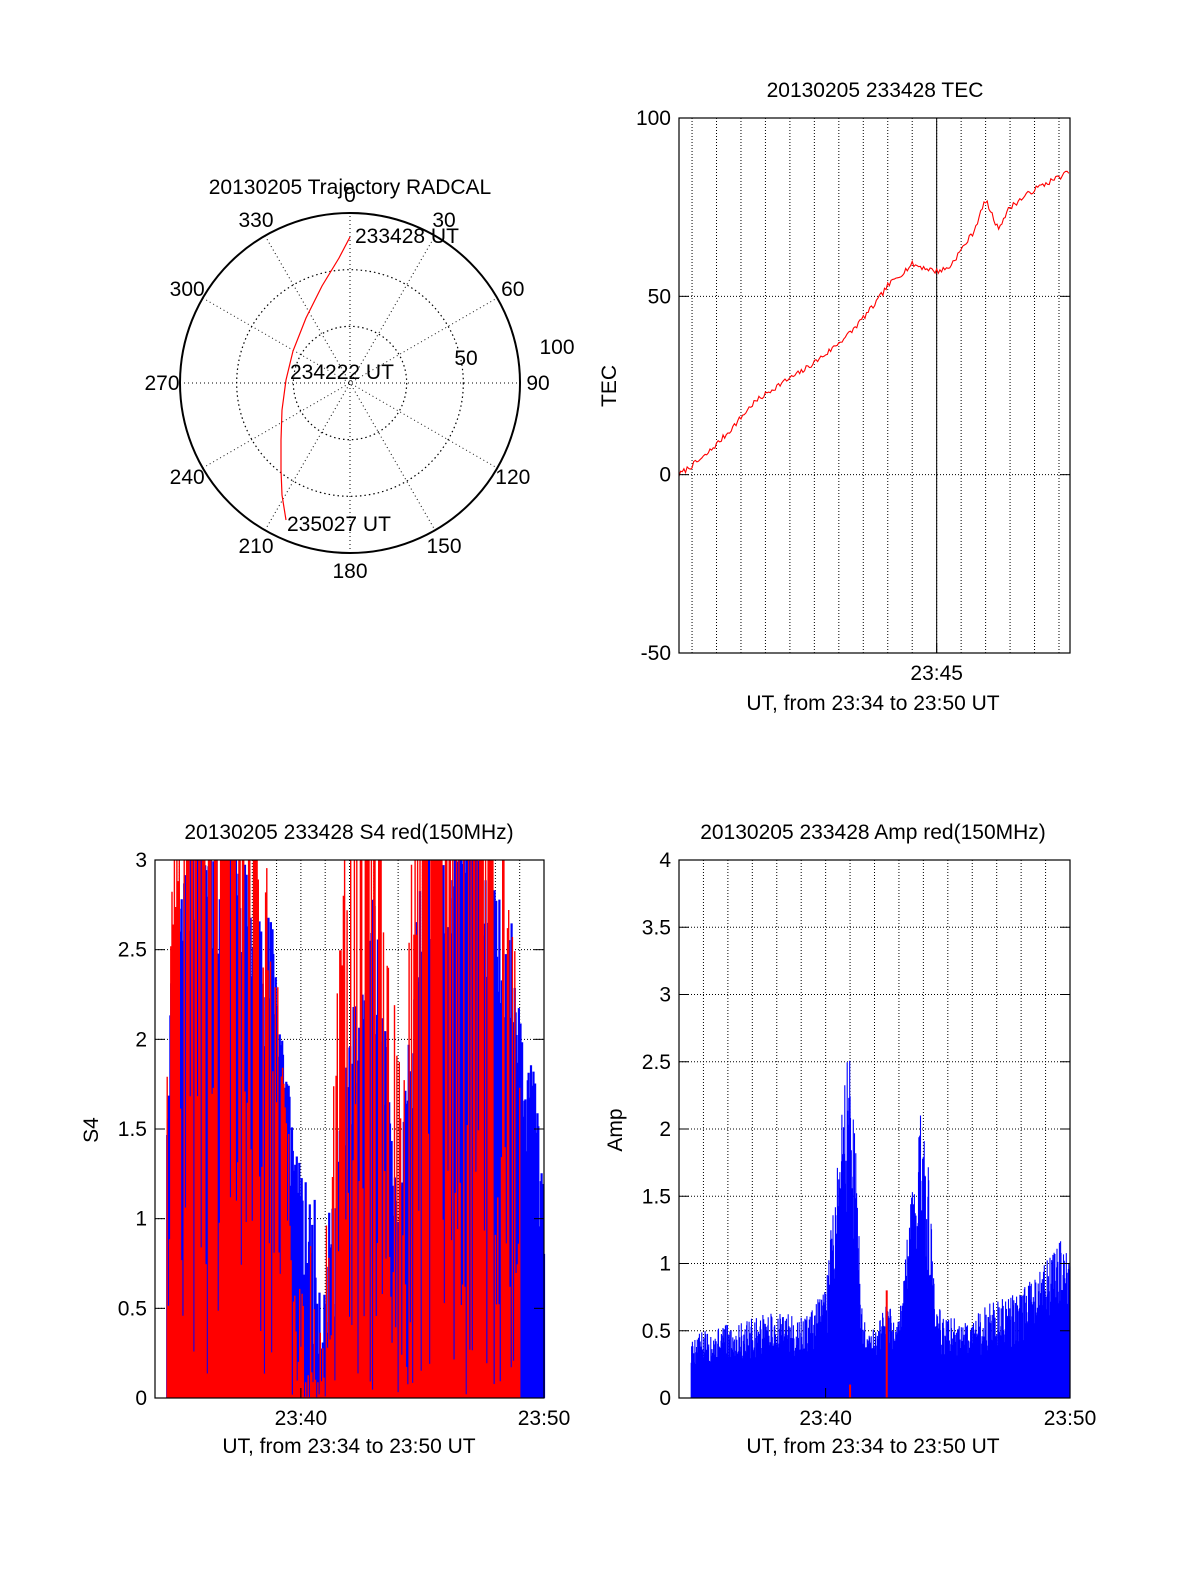 The image size is (1200, 1575). What do you see at coordinates (349, 571) in the screenshot?
I see `polar-azimuth-label: 180` at bounding box center [349, 571].